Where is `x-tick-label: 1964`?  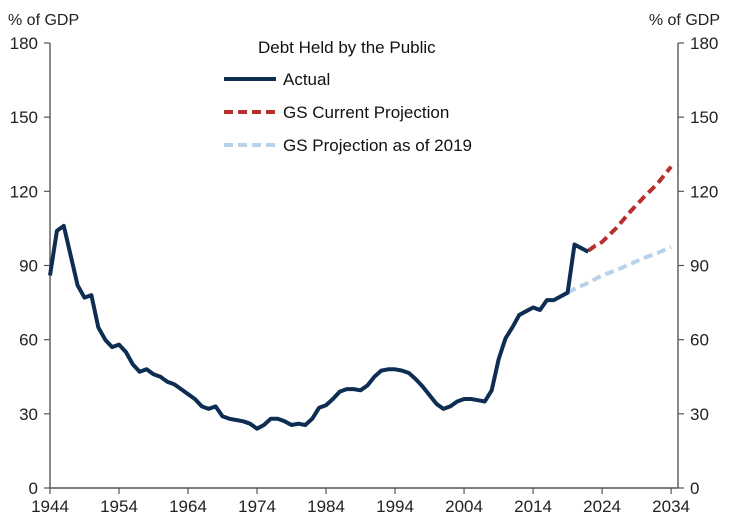
x-tick-label: 1964 is located at coordinates (188, 506).